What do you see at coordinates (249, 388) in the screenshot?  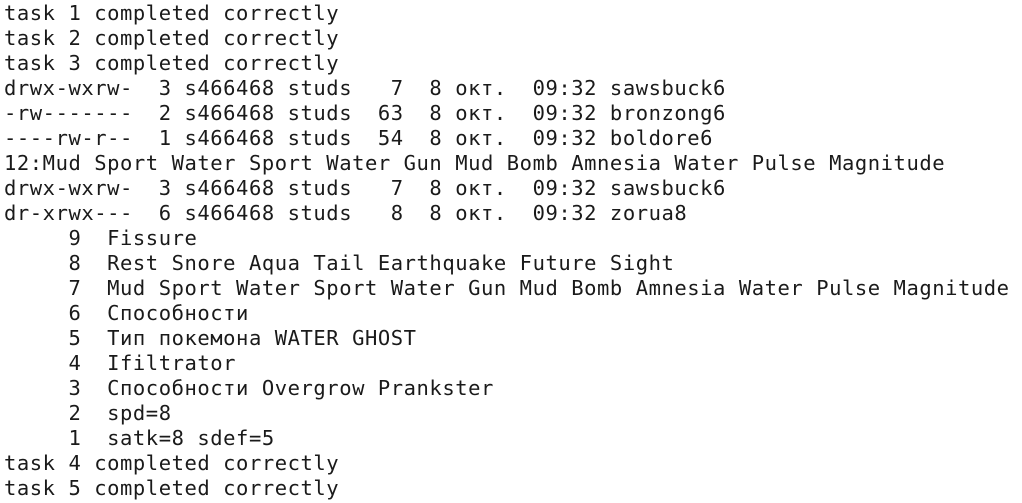 I see `terminal-line: 3 Способности Overgrow Prankster` at bounding box center [249, 388].